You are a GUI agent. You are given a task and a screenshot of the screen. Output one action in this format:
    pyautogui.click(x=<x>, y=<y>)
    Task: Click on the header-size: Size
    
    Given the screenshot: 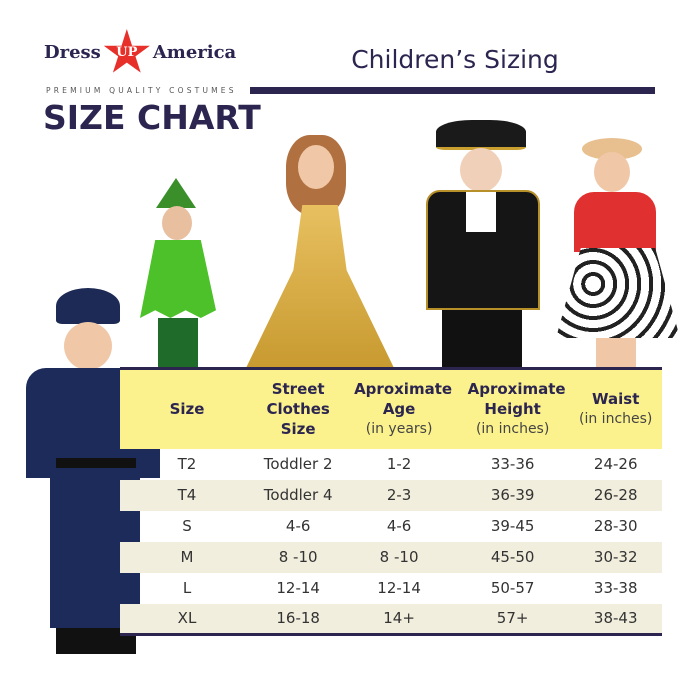 What is the action you would take?
    pyautogui.click(x=187, y=408)
    